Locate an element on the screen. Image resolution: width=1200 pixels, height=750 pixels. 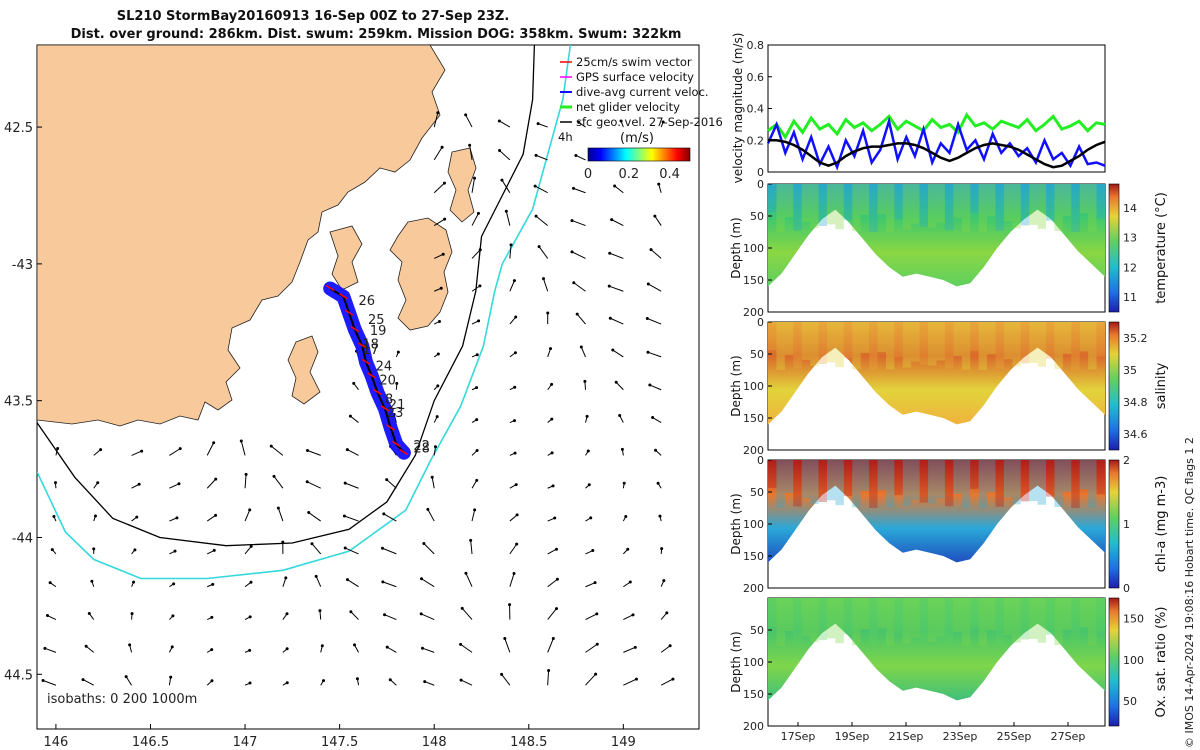
velocity-y-tick-label: 0.2 is located at coordinates (756, 140).